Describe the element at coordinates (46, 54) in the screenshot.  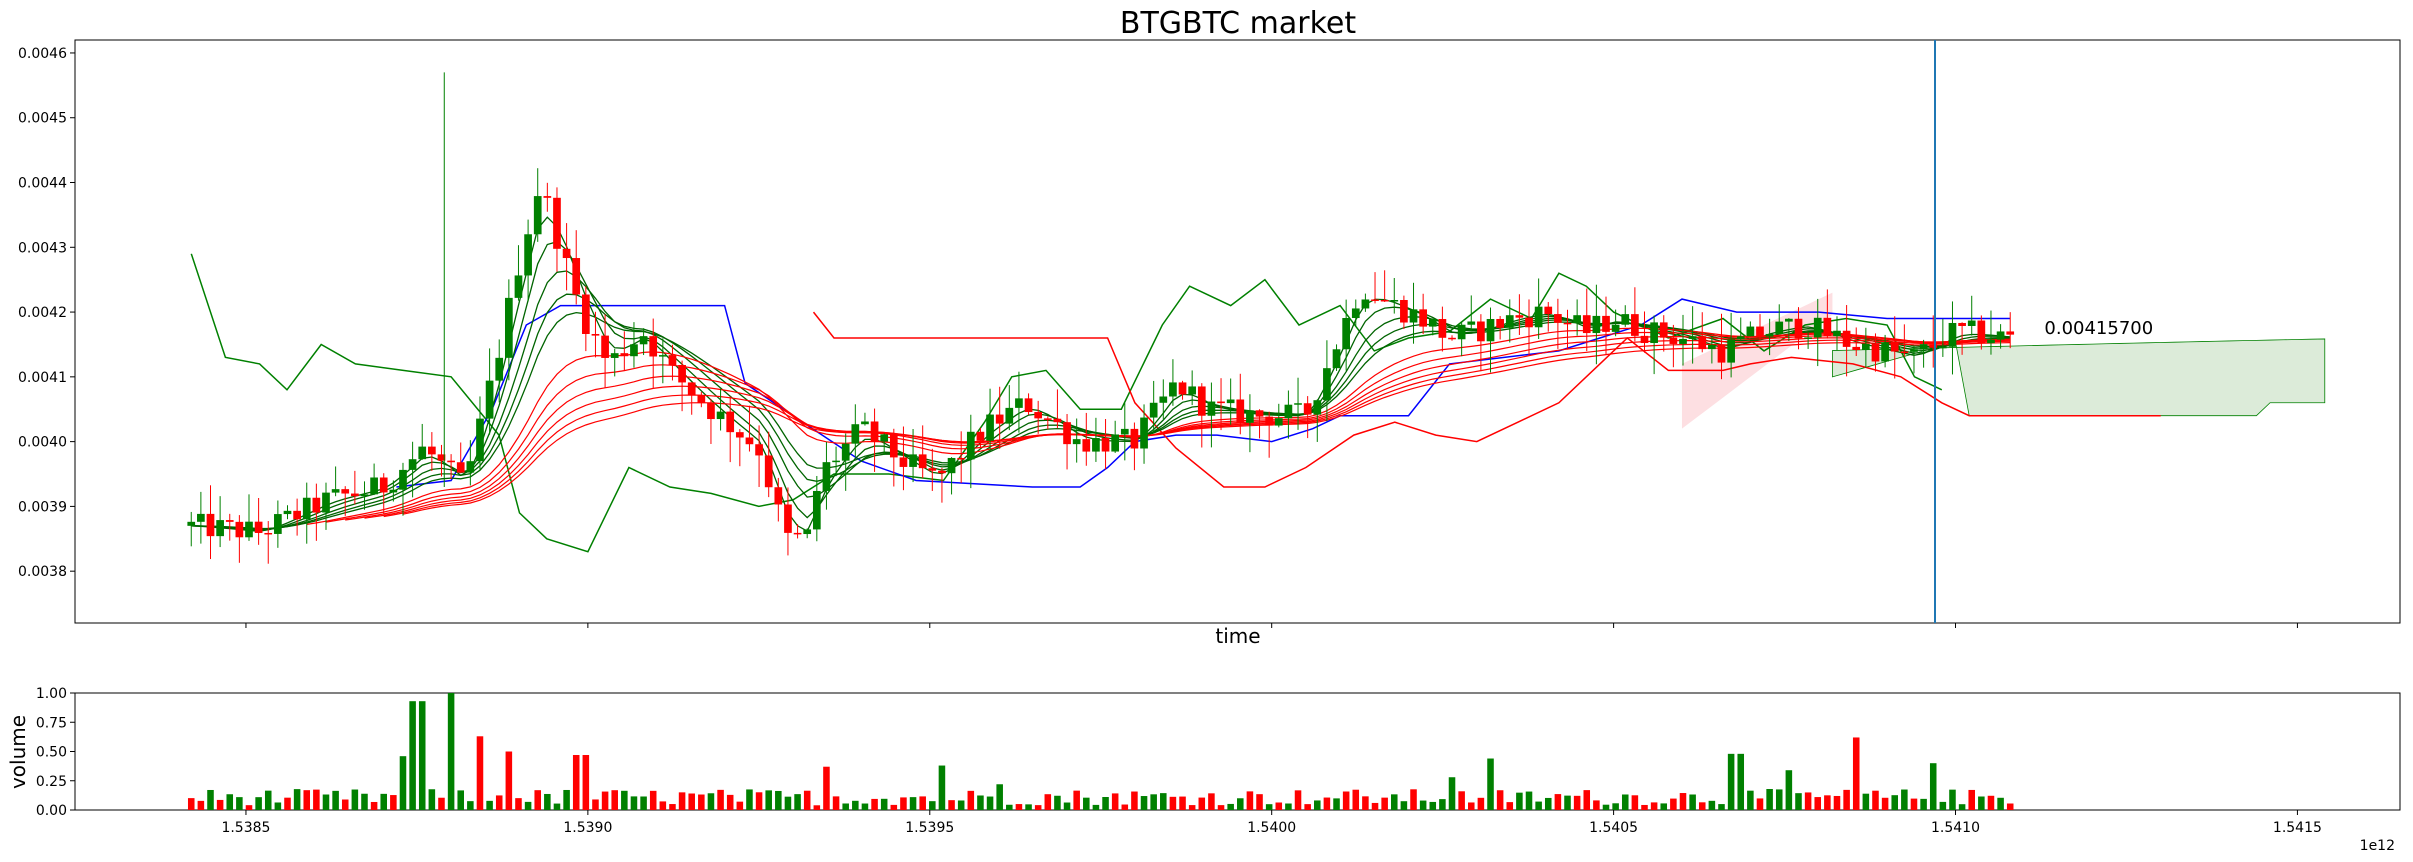
I see `y-tick: 0.0046` at that location.